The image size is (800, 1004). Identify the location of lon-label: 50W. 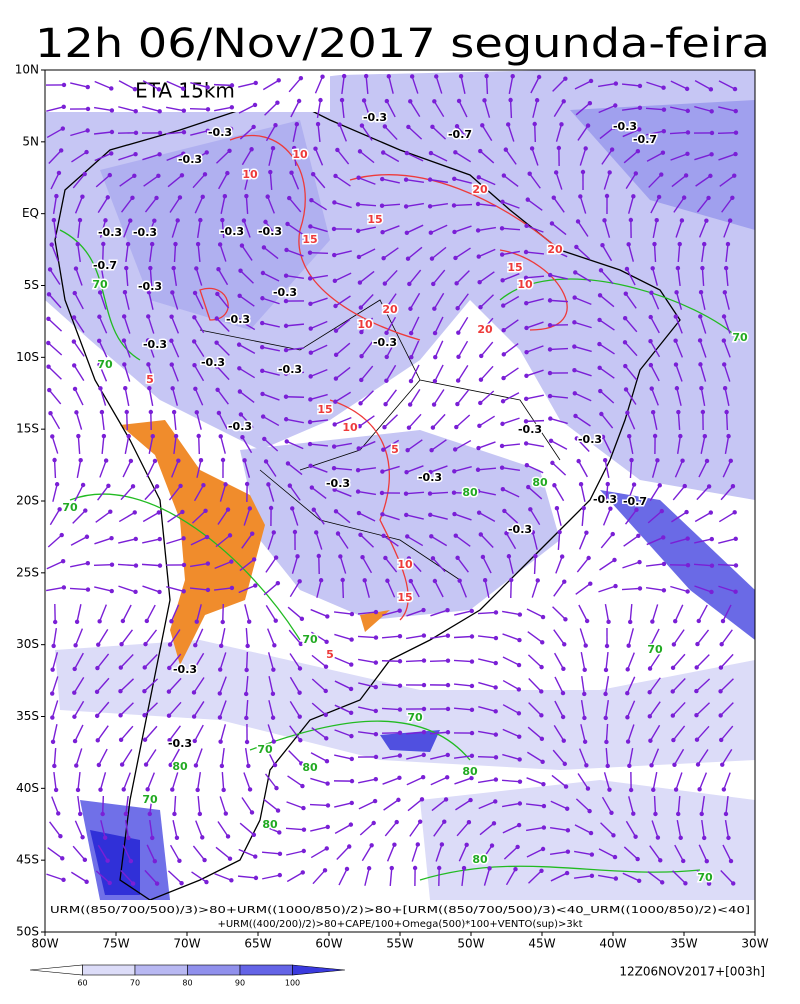
(470, 944).